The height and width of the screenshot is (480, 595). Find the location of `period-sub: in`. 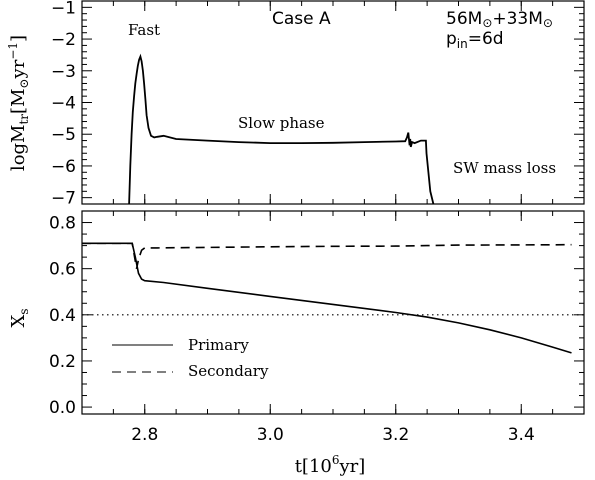

period-sub: in is located at coordinates (462, 44).